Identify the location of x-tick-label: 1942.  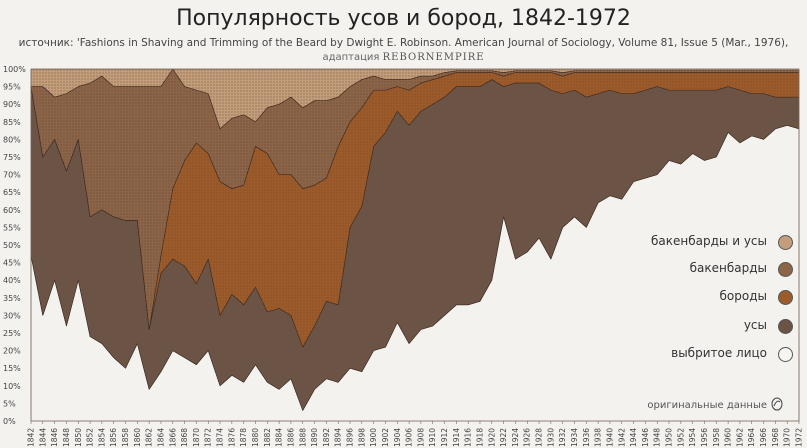
(621, 437).